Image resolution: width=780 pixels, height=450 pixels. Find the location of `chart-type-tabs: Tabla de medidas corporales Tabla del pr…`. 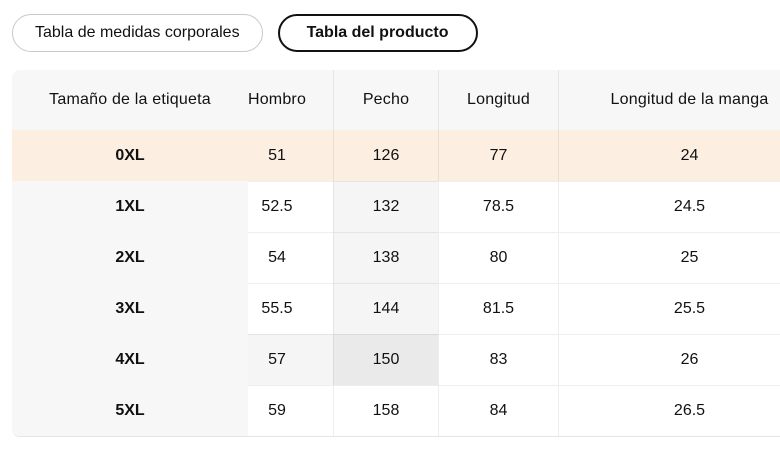

chart-type-tabs: Tabla de medidas corporales Tabla del pr… is located at coordinates (245, 33).